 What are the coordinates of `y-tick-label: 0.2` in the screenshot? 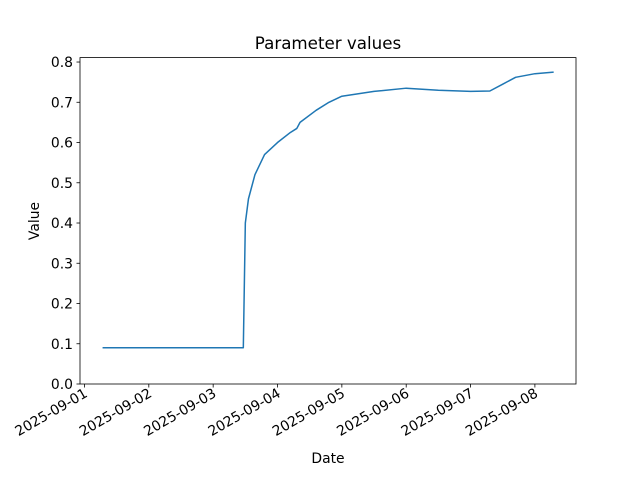 It's located at (62, 305).